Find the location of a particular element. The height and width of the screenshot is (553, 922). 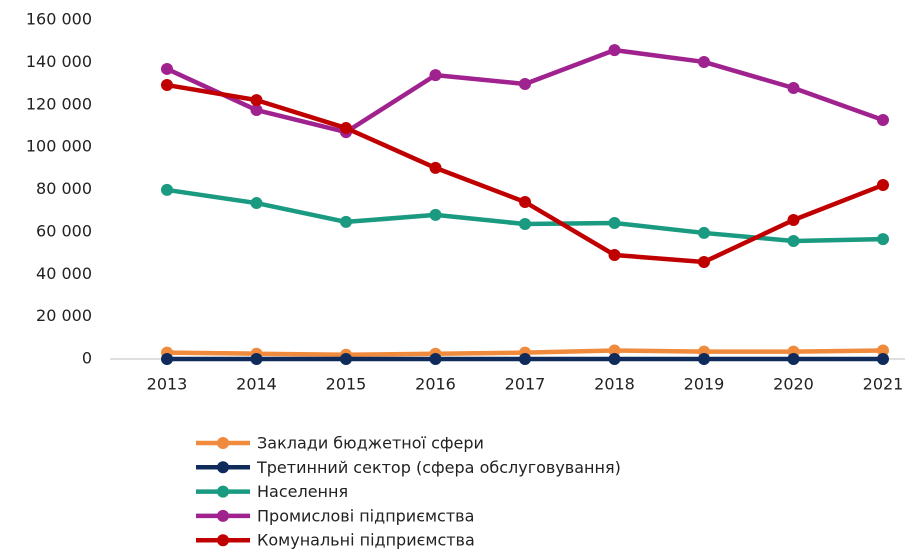

x-tick-label: 2019 is located at coordinates (704, 384).